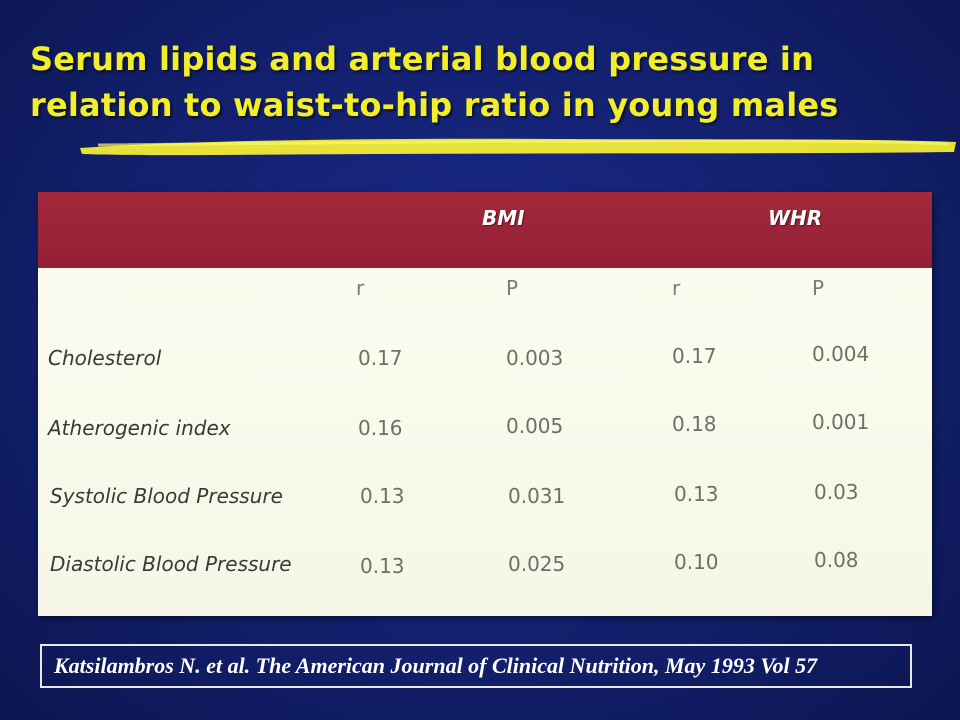 This screenshot has width=960, height=720. I want to click on table-cell: 0.16, so click(380, 428).